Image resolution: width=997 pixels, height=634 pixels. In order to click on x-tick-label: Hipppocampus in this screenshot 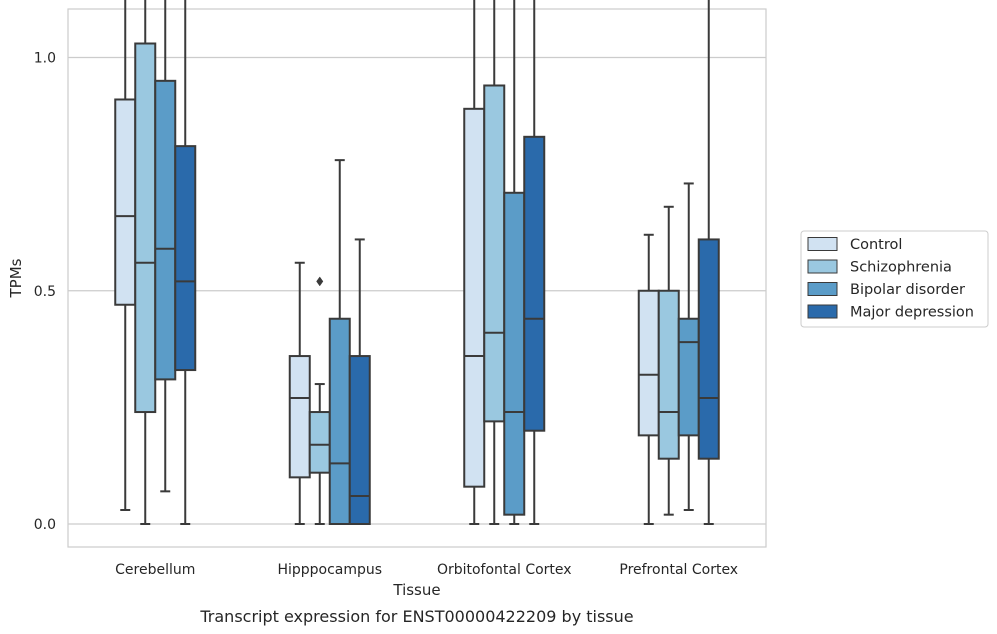, I will do `click(329, 570)`.